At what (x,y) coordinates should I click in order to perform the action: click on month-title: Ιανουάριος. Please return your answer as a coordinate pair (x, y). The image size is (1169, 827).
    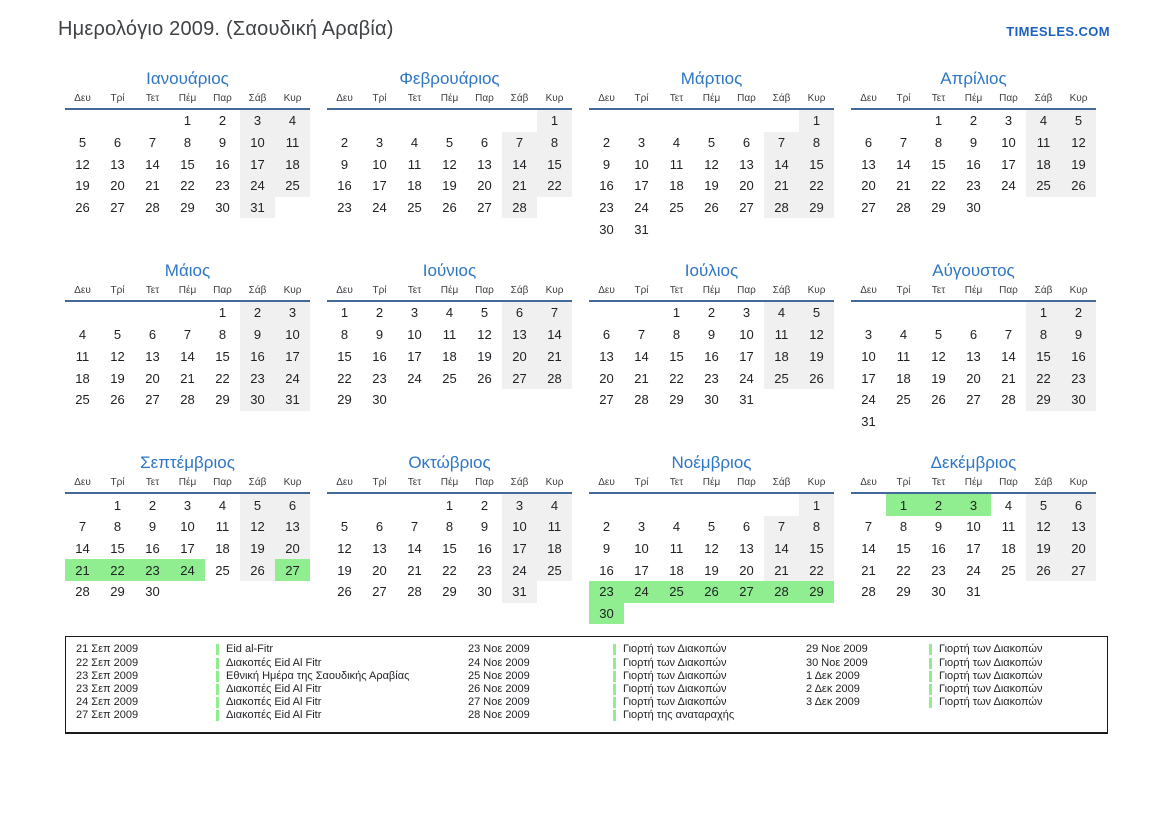
    Looking at the image, I should click on (187, 78).